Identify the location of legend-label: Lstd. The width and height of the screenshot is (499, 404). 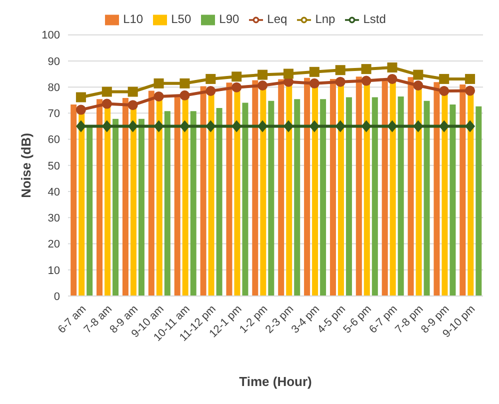
(374, 19).